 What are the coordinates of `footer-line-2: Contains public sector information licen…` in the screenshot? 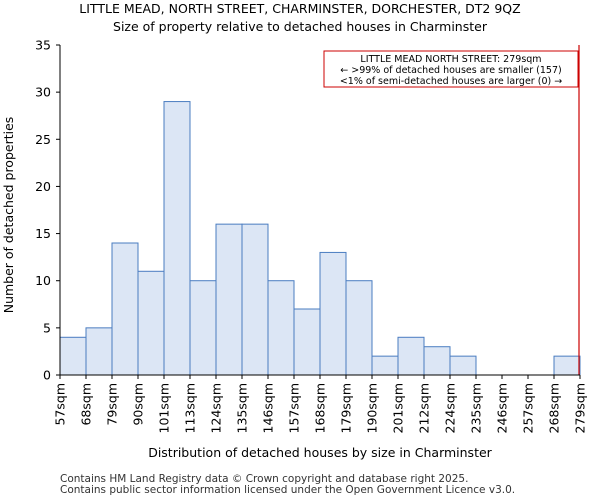 It's located at (287, 490).